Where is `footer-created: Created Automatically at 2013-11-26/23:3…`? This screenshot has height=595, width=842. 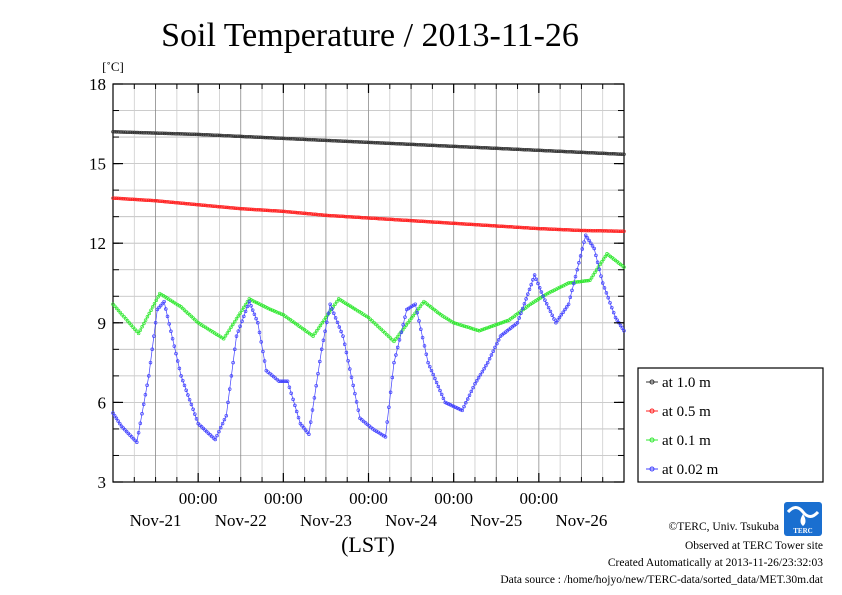 footer-created: Created Automatically at 2013-11-26/23:3… is located at coordinates (715, 563).